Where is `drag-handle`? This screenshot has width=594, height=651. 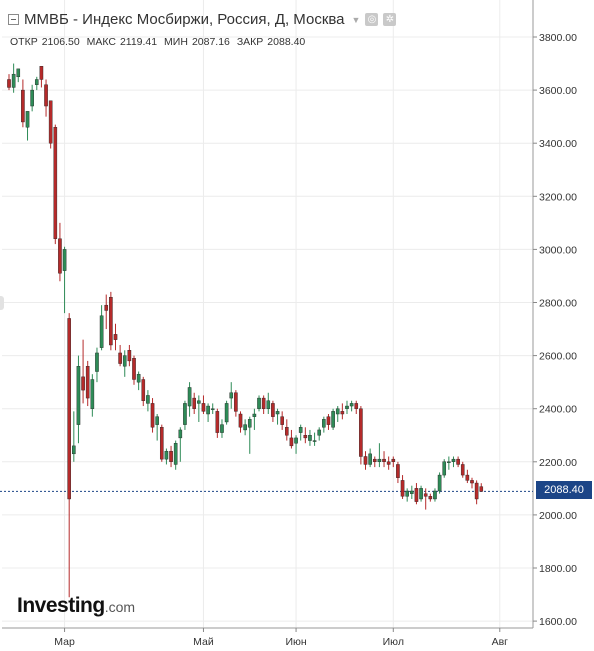 drag-handle is located at coordinates (2, 303).